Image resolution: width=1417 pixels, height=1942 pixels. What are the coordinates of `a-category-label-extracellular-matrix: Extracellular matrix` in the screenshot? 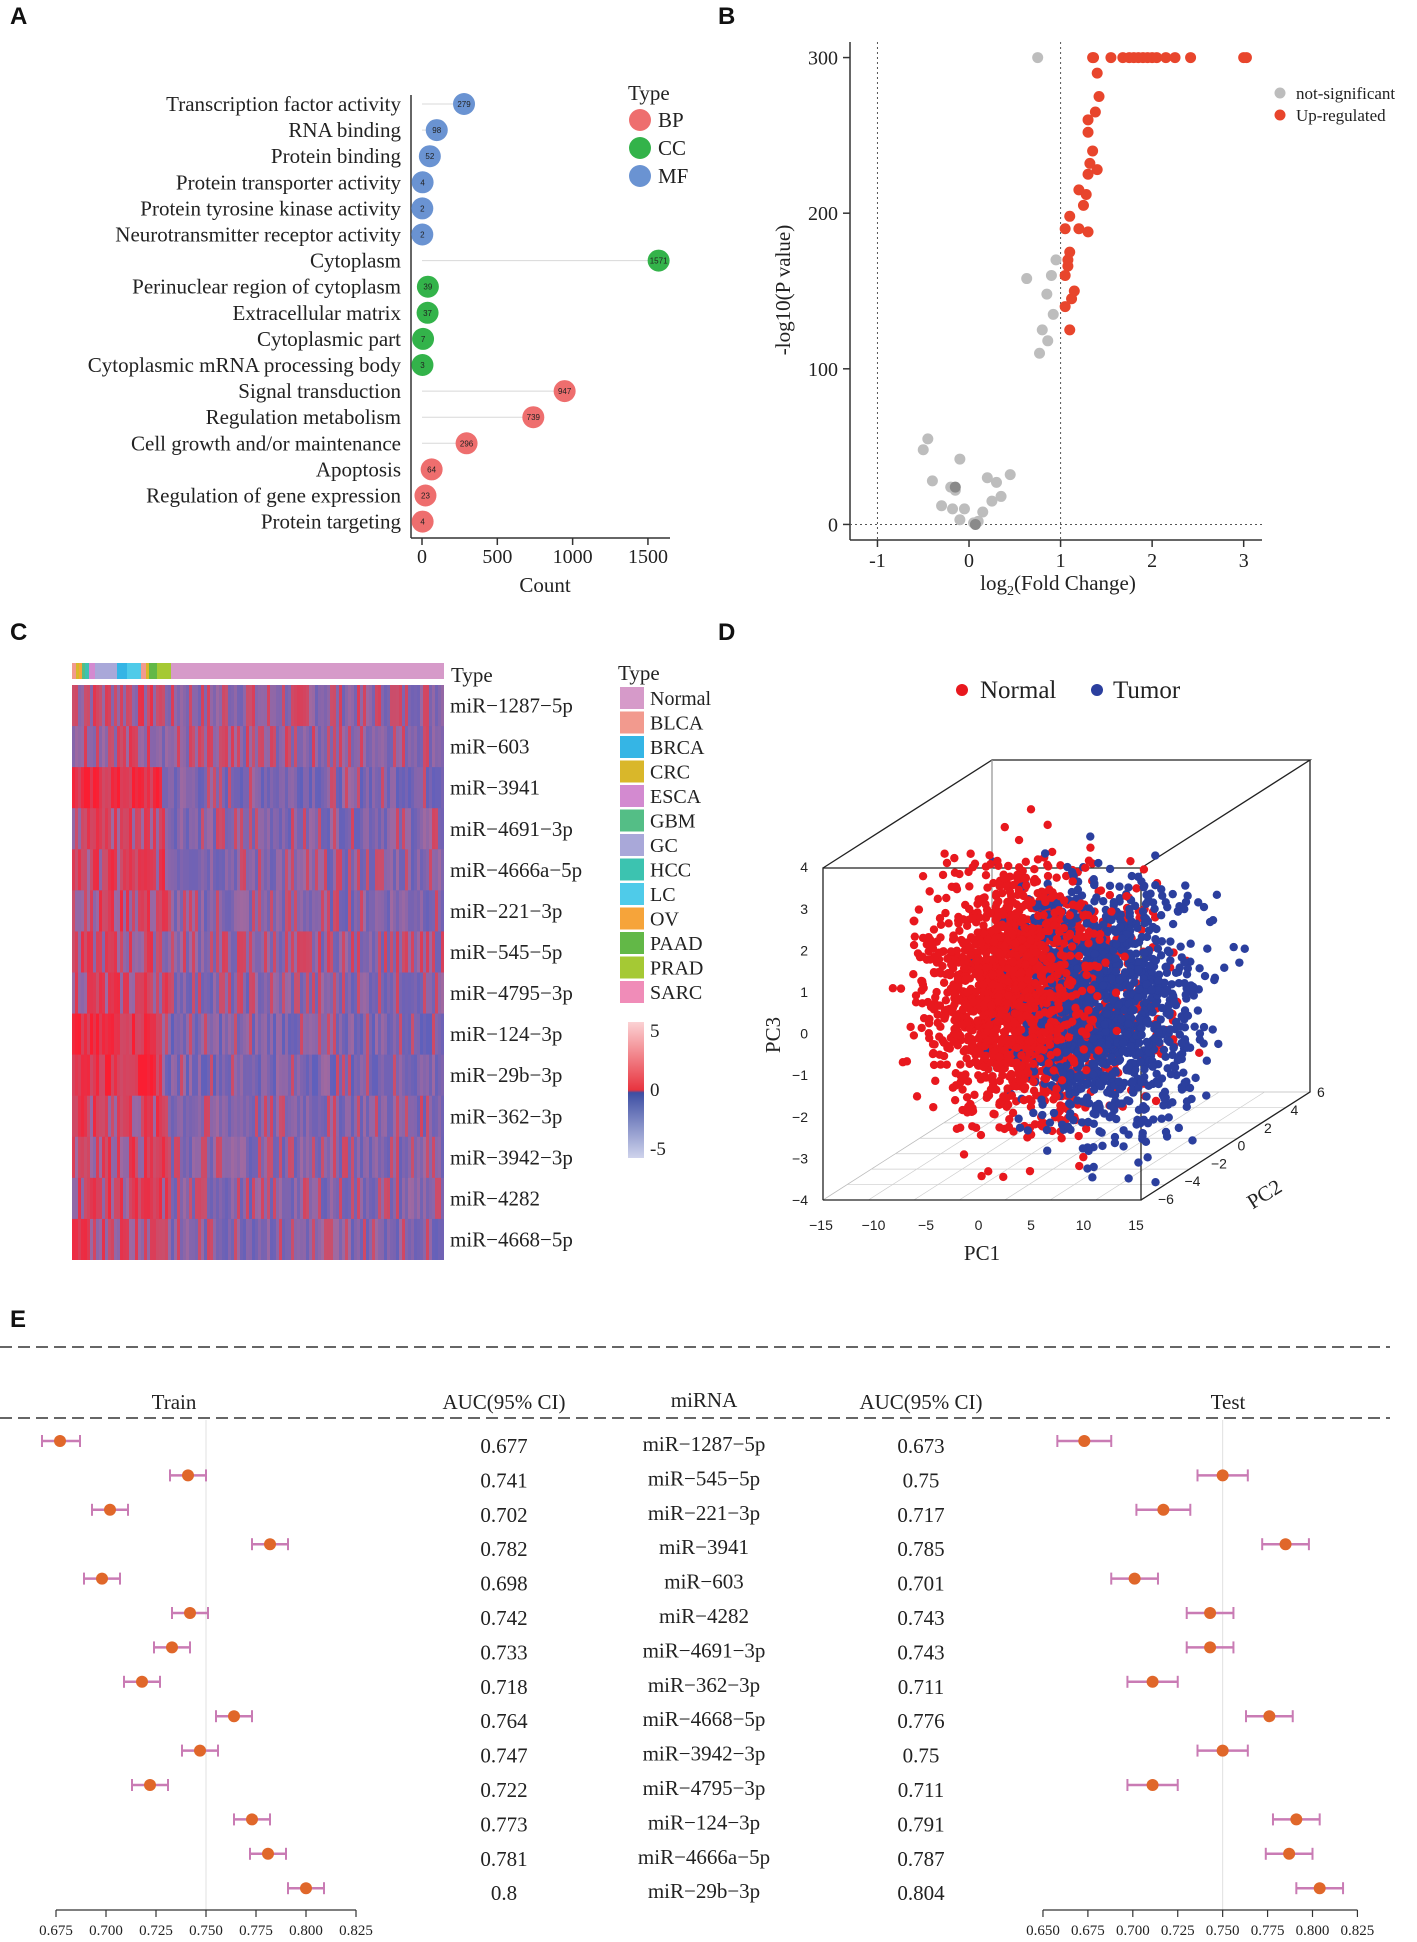 It's located at (316, 313).